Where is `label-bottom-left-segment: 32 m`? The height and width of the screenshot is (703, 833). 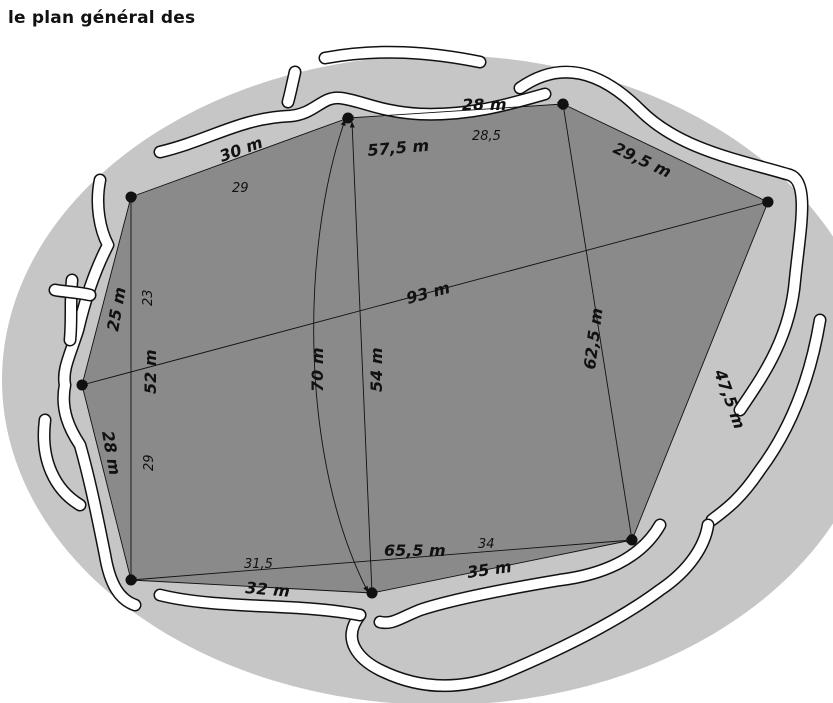
label-bottom-left-segment: 32 m is located at coordinates (268, 589).